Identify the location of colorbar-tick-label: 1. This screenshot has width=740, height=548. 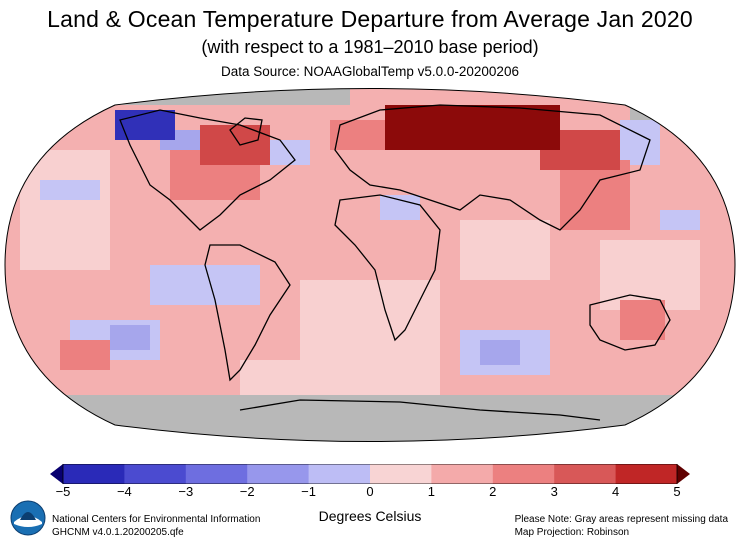
(431, 491).